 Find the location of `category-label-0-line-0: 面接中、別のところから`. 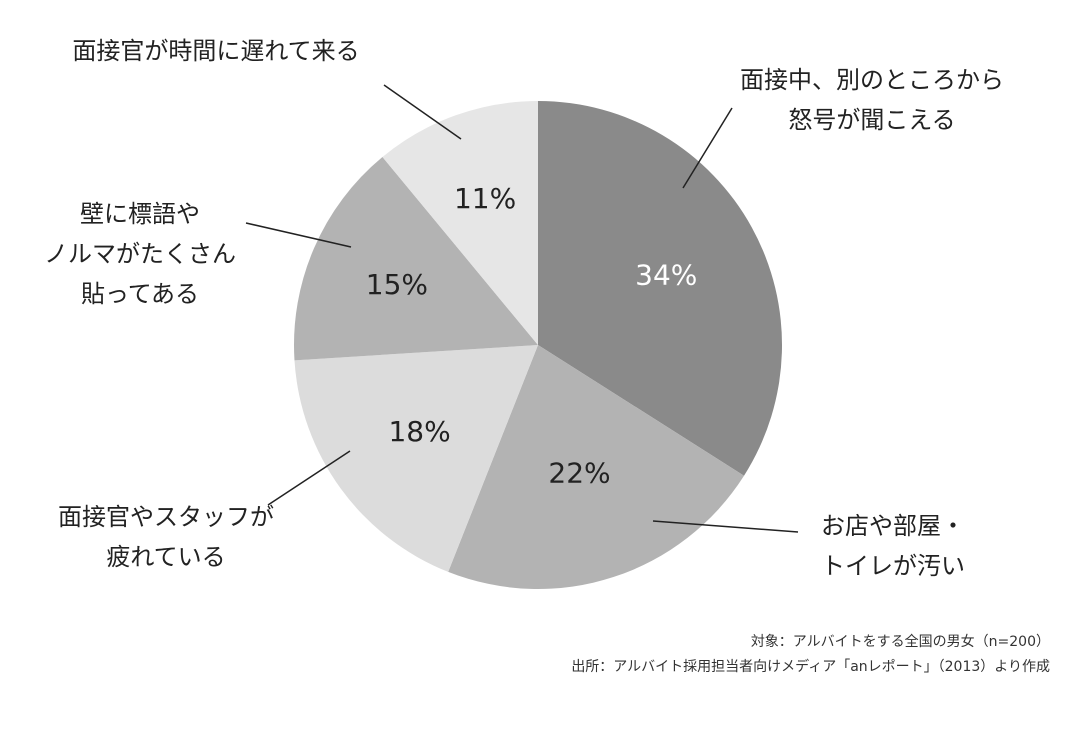

category-label-0-line-0: 面接中、別のところから is located at coordinates (872, 80).